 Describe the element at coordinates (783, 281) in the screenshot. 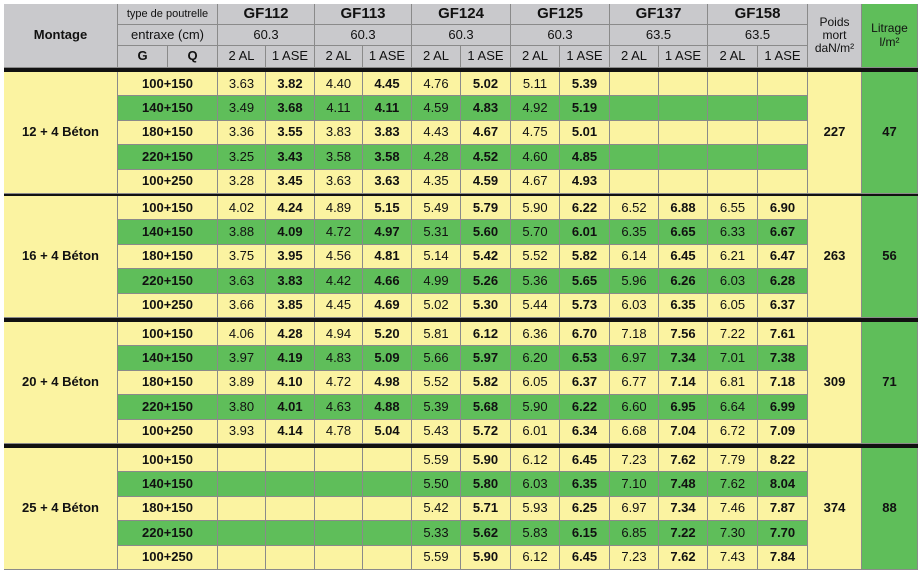

I see `value-1ase: 6.28` at that location.